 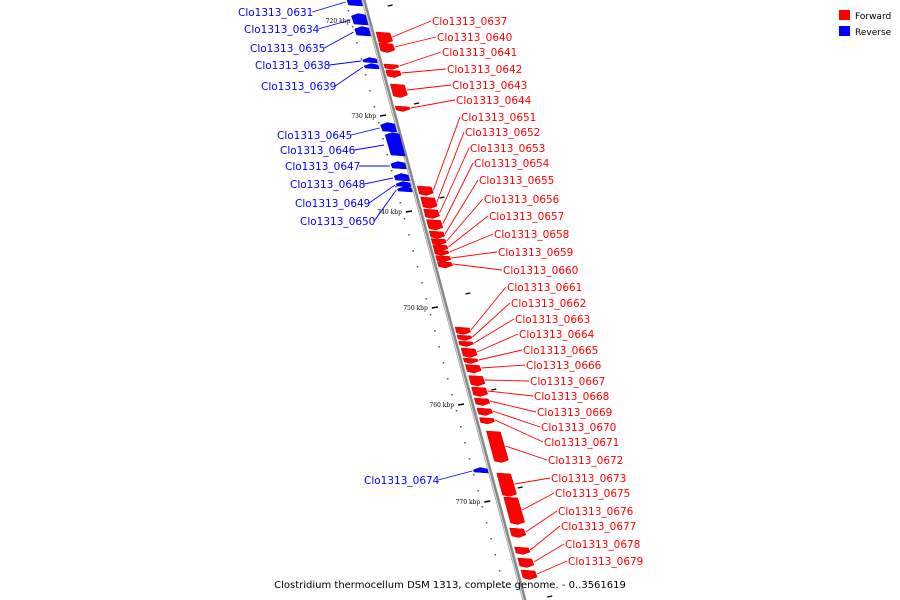 What do you see at coordinates (332, 204) in the screenshot?
I see `gene-label-clo1313_0649: Clo1313_0649` at bounding box center [332, 204].